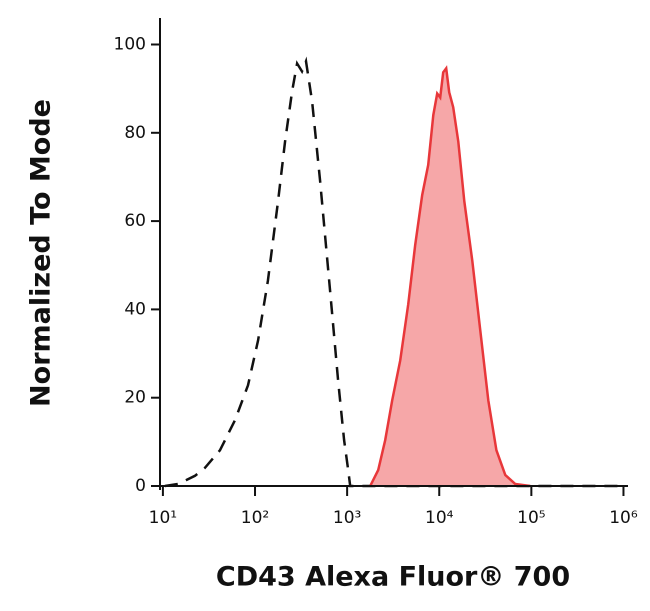  Describe the element at coordinates (531, 518) in the screenshot. I see `x-tick-label: 10⁵` at that location.